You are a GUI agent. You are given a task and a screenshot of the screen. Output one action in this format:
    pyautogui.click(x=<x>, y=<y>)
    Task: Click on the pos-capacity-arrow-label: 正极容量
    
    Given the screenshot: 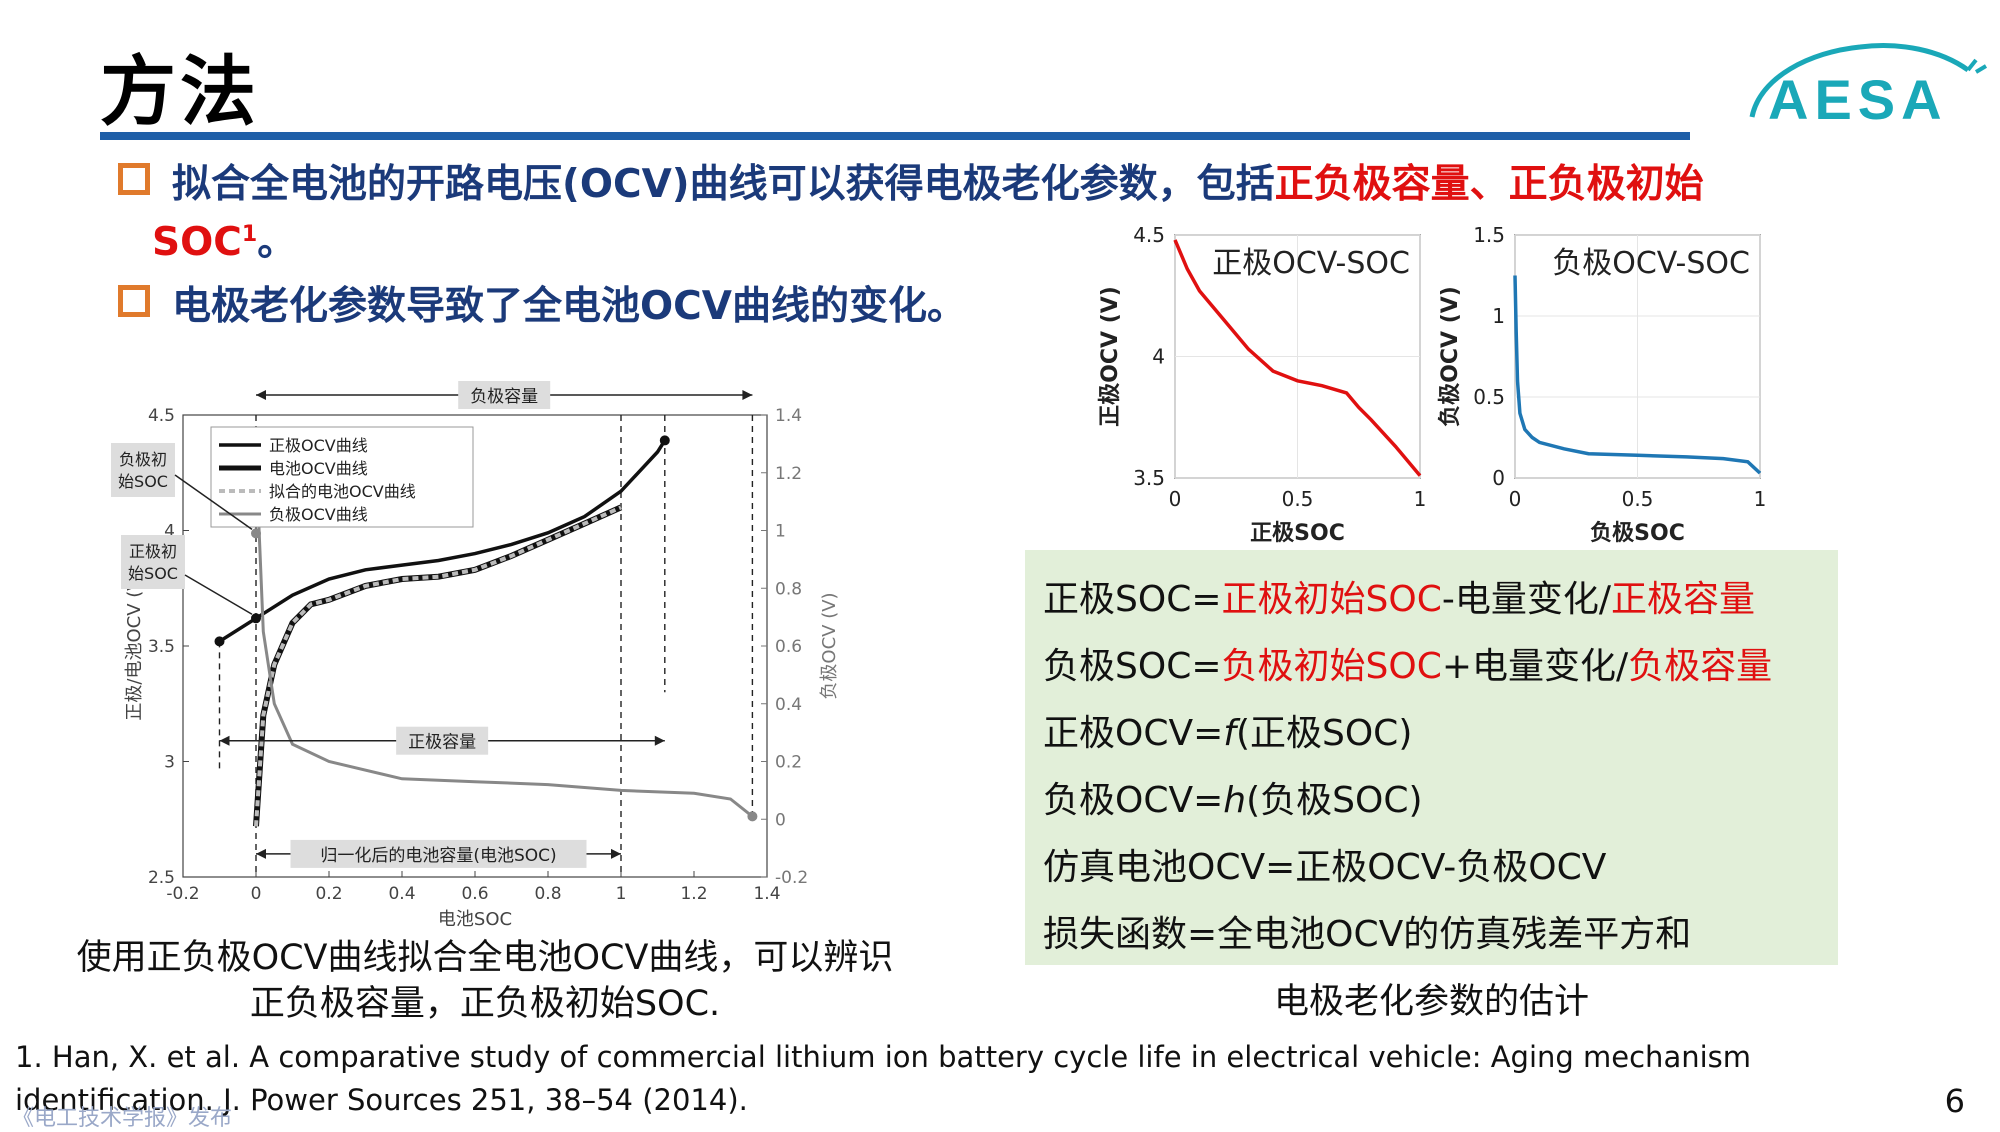 What is the action you would take?
    pyautogui.click(x=442, y=743)
    